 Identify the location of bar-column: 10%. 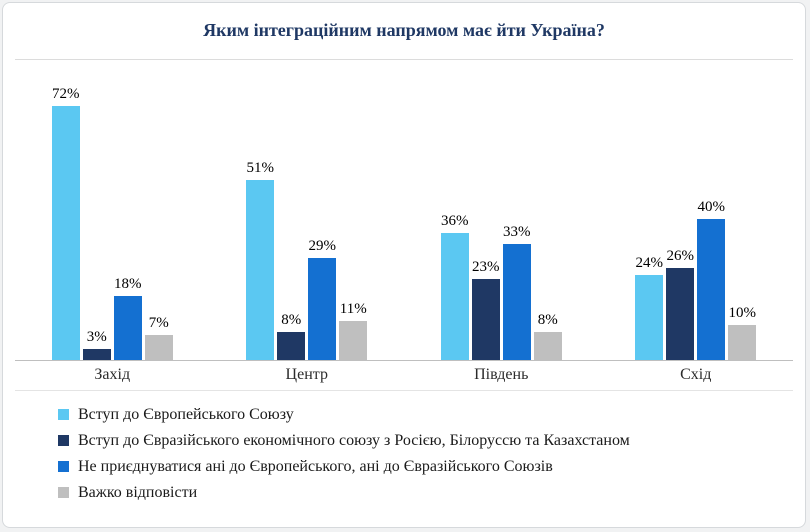
(742, 332).